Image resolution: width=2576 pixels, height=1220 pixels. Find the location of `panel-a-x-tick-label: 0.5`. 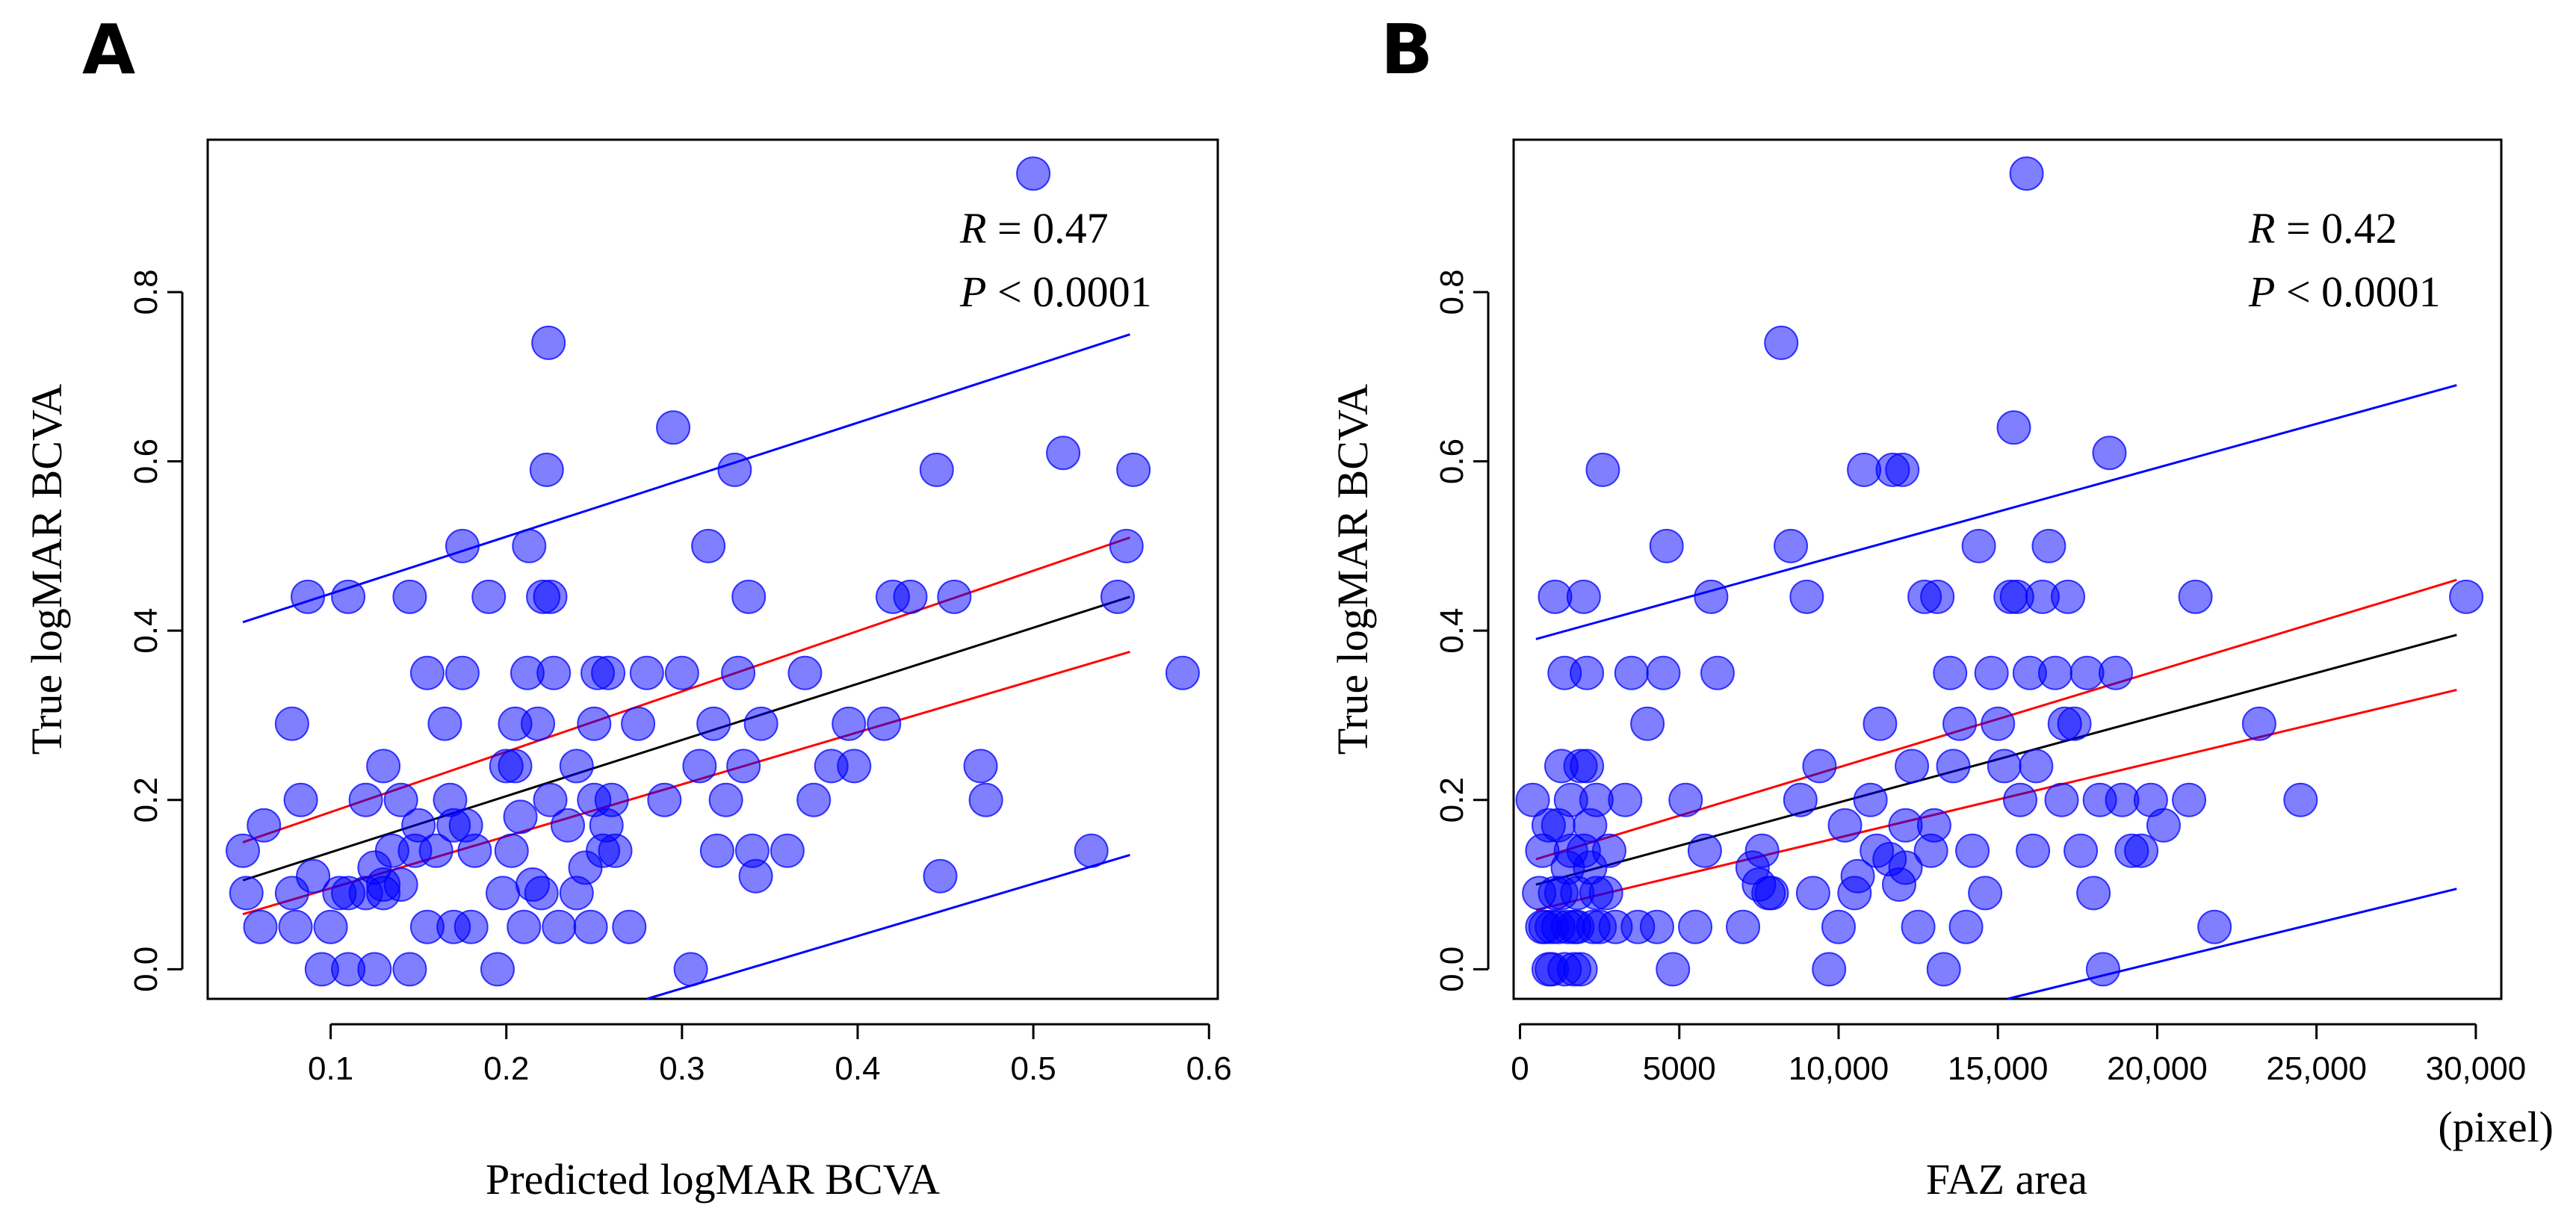

panel-a-x-tick-label: 0.5 is located at coordinates (1033, 1068).